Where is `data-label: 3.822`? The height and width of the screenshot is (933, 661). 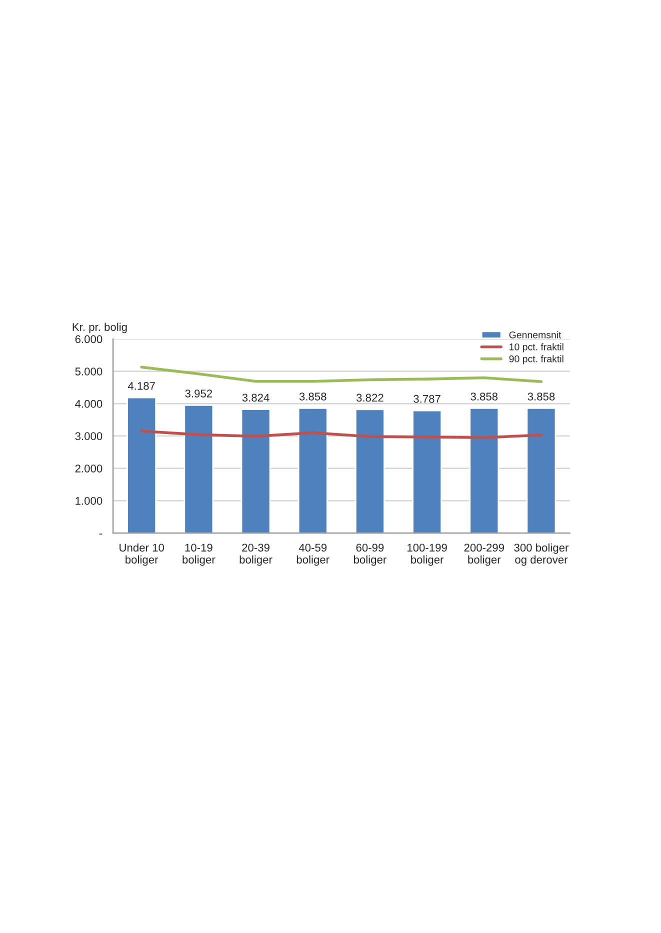
data-label: 3.822 is located at coordinates (370, 398).